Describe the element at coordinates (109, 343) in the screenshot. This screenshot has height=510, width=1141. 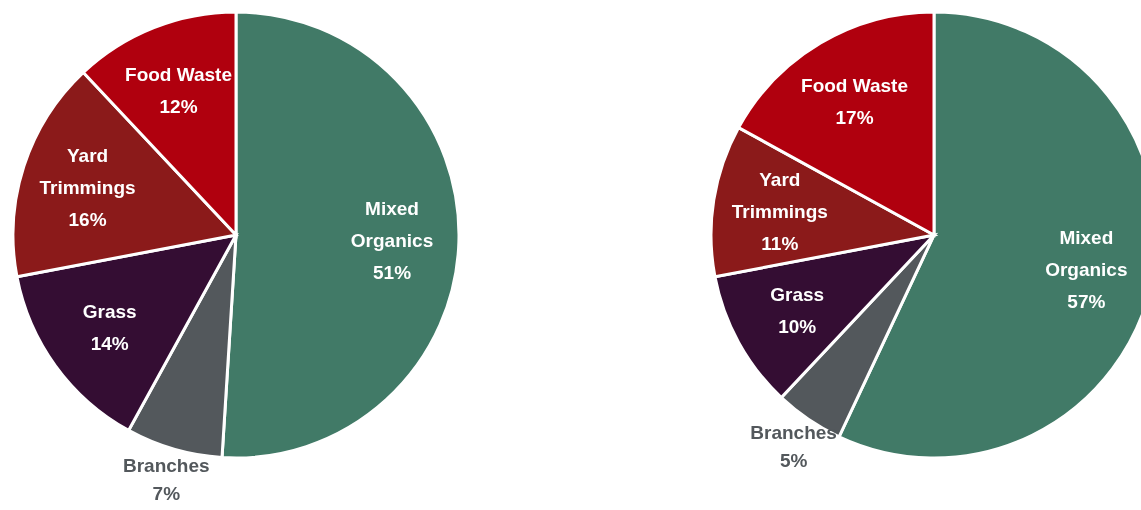
I see `data-label: 14%` at that location.